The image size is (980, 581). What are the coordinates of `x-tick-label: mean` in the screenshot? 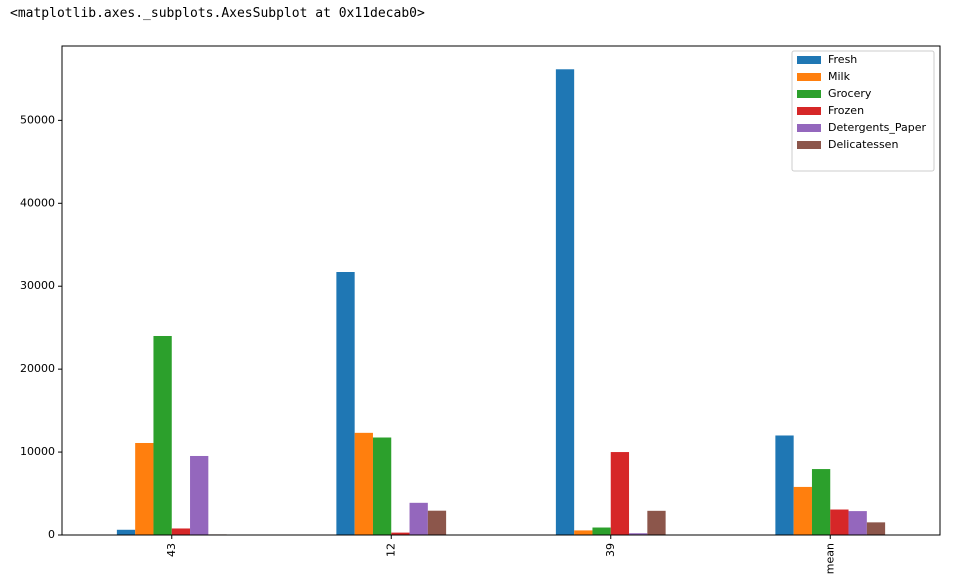 It's located at (829, 558).